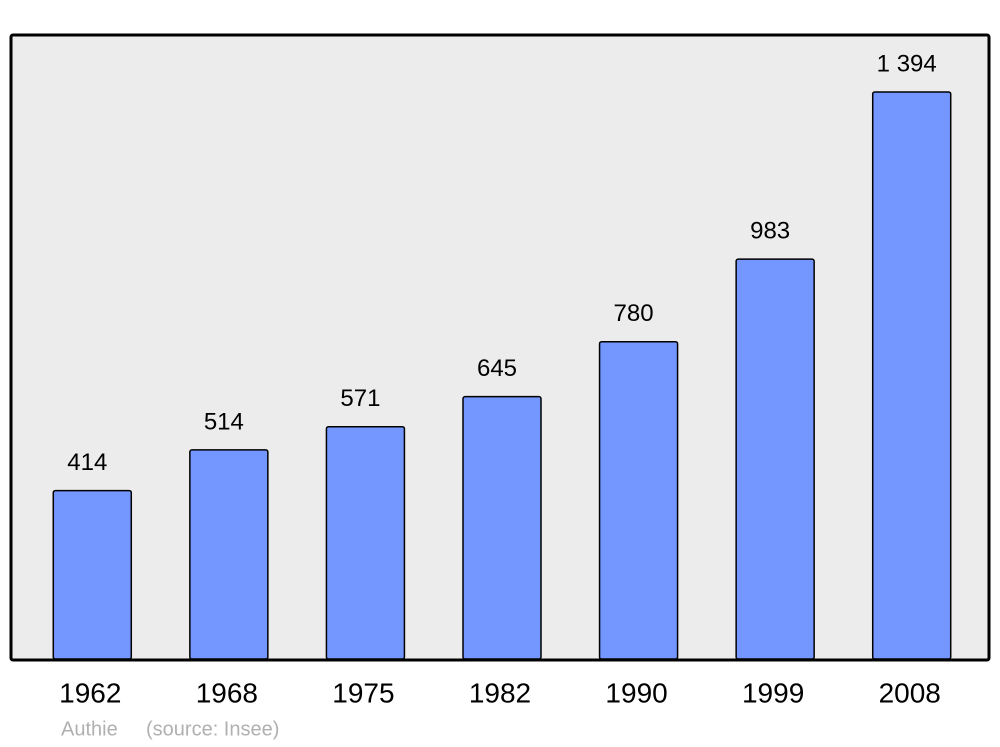 Image resolution: width=1000 pixels, height=747 pixels. Describe the element at coordinates (634, 313) in the screenshot. I see `value-label: 780` at that location.